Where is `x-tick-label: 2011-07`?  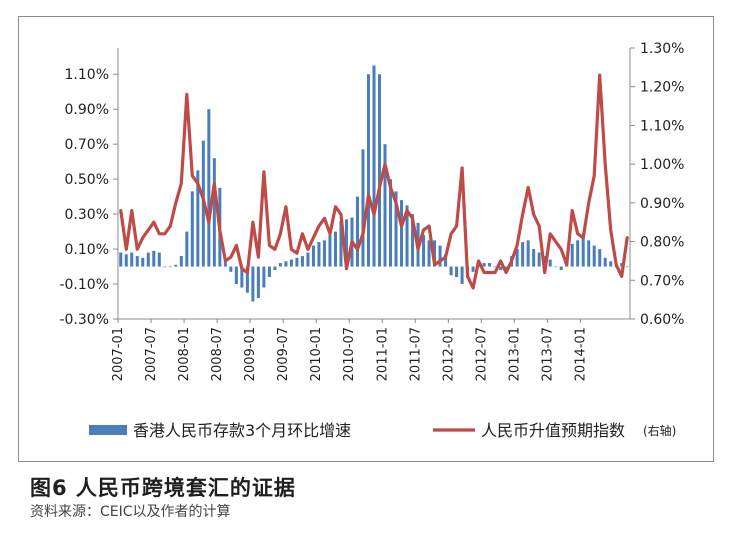
x-tick-label: 2011-07 is located at coordinates (415, 354).